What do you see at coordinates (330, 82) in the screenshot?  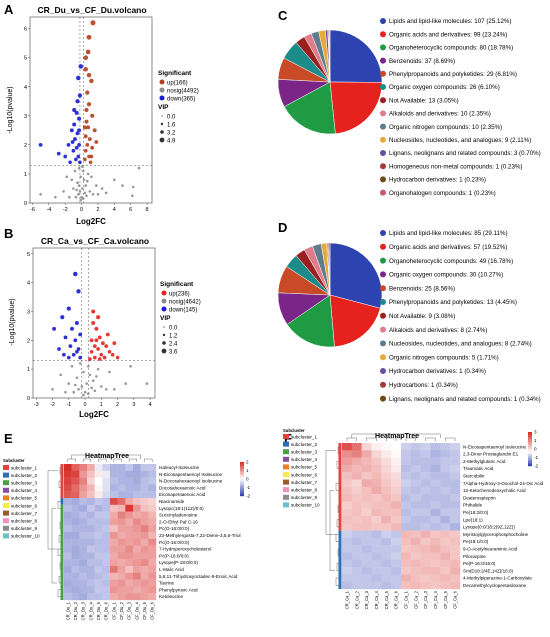 I see `pie-c` at bounding box center [330, 82].